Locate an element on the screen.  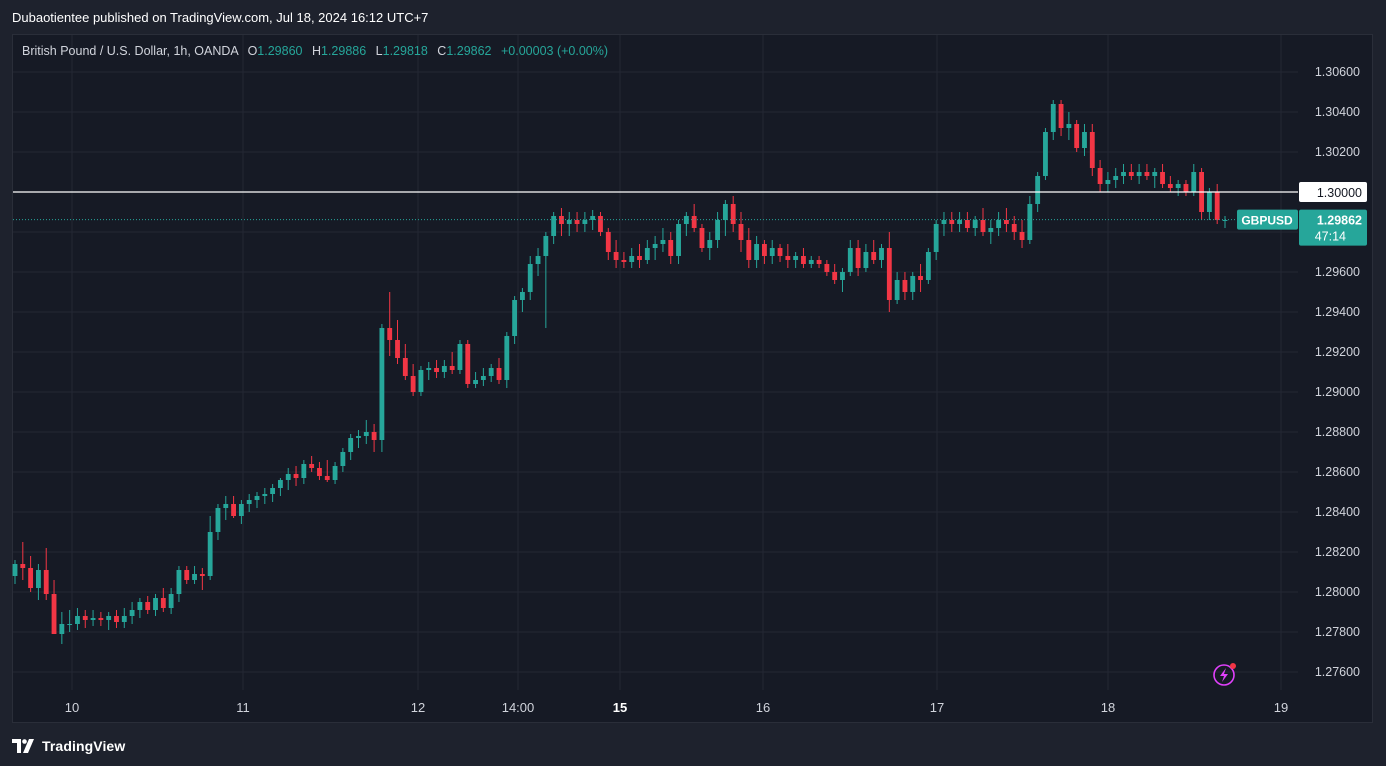
price-tick-label: 1.30600 is located at coordinates (1337, 72).